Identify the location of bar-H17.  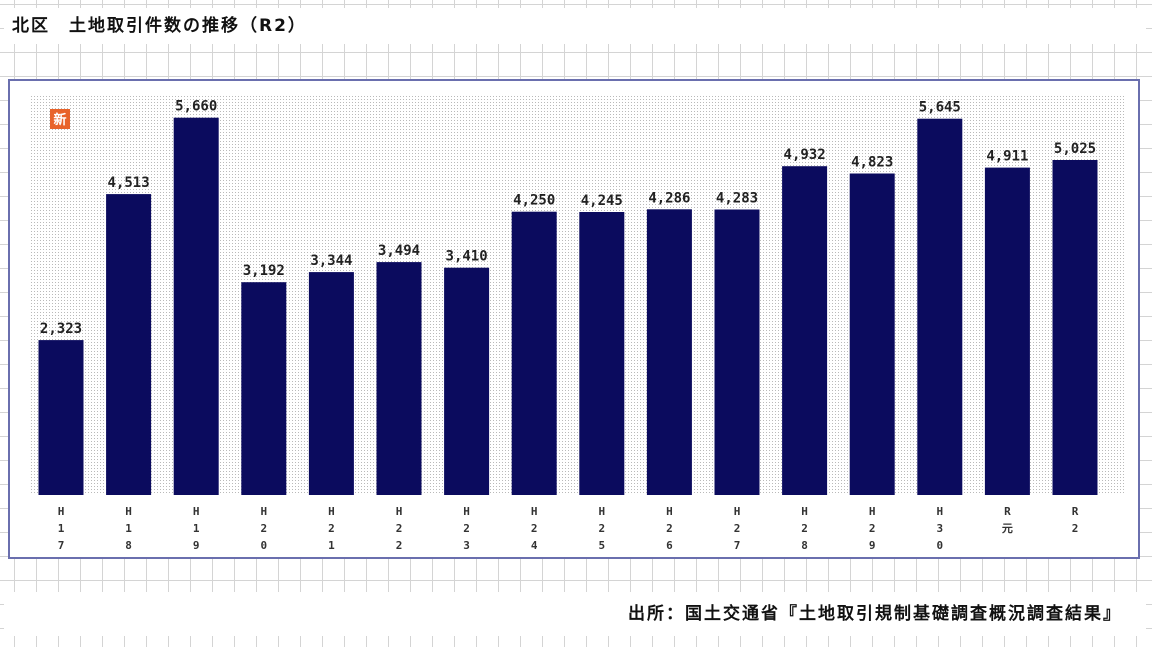
(61, 417).